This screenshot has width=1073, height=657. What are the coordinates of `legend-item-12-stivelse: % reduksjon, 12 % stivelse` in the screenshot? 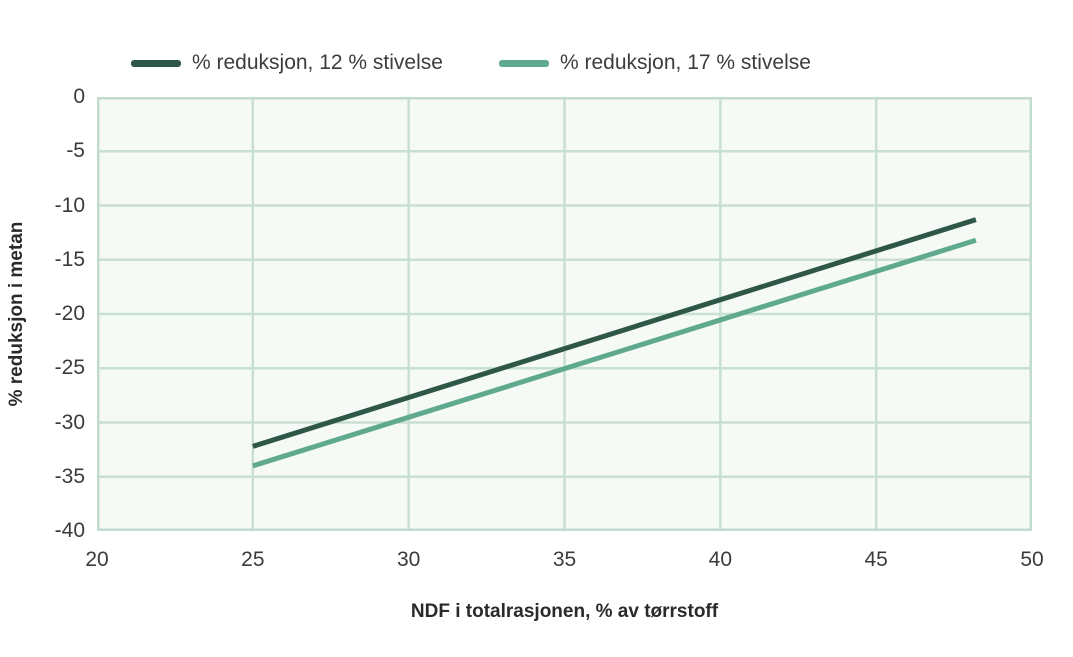 It's located at (287, 63).